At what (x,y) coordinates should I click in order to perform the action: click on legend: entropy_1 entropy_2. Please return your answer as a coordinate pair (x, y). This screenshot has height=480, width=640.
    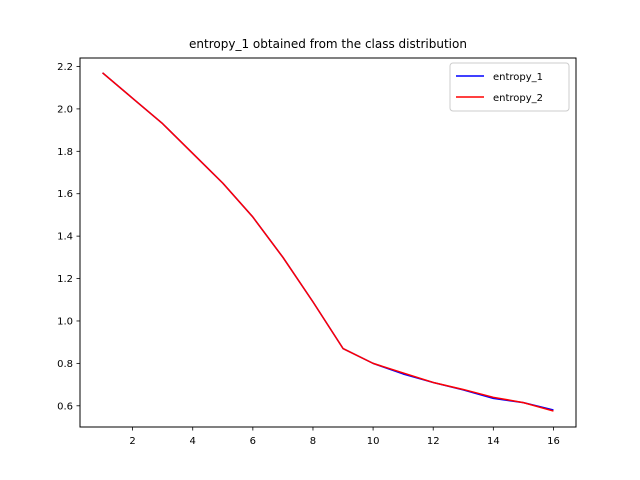
    Looking at the image, I should click on (509, 87).